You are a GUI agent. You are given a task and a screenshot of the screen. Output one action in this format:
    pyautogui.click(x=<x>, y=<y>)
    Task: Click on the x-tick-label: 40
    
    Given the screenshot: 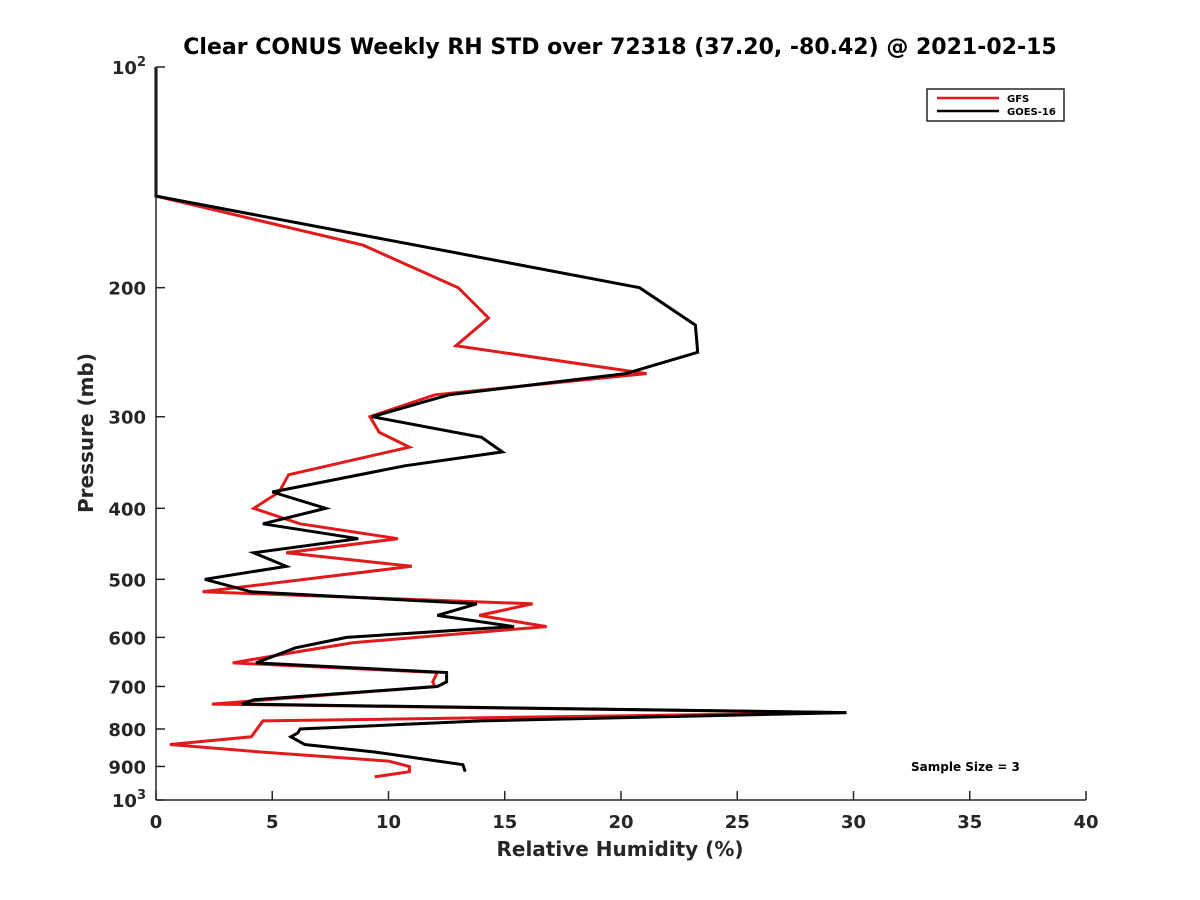 What is the action you would take?
    pyautogui.click(x=1085, y=822)
    